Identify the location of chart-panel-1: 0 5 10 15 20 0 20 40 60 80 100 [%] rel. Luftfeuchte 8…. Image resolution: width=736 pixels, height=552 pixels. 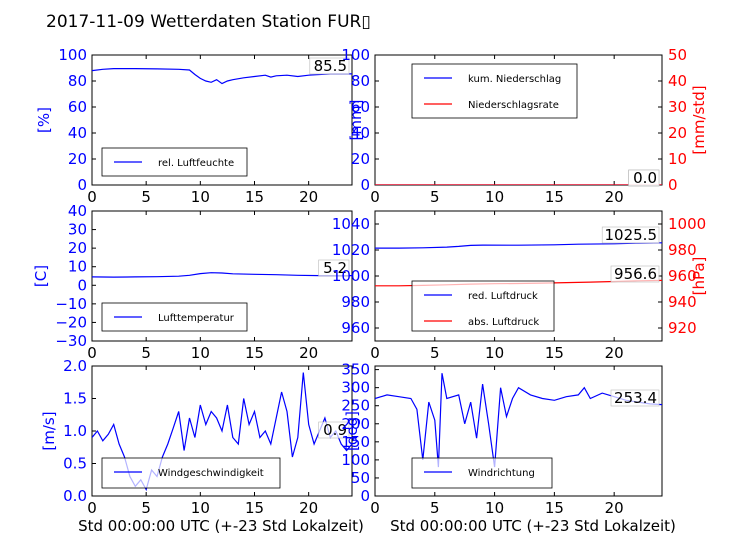
(194, 126).